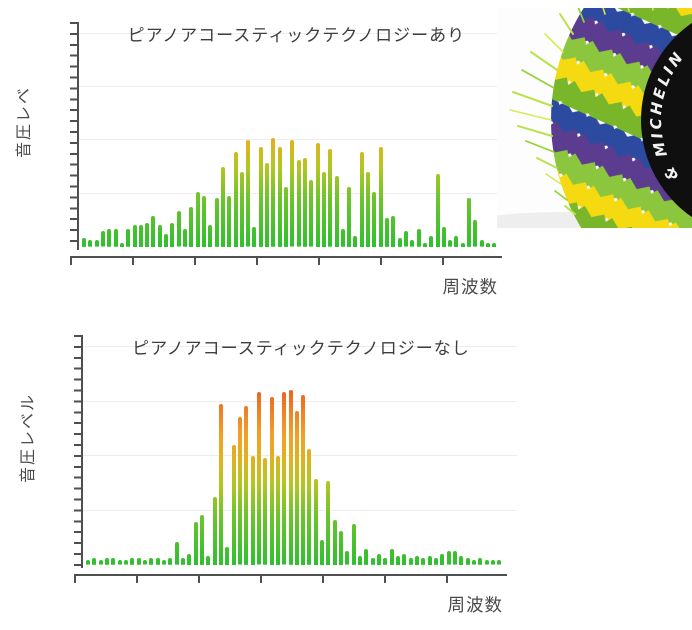 Image resolution: width=692 pixels, height=630 pixels. I want to click on tire-sidewall, so click(666, 120).